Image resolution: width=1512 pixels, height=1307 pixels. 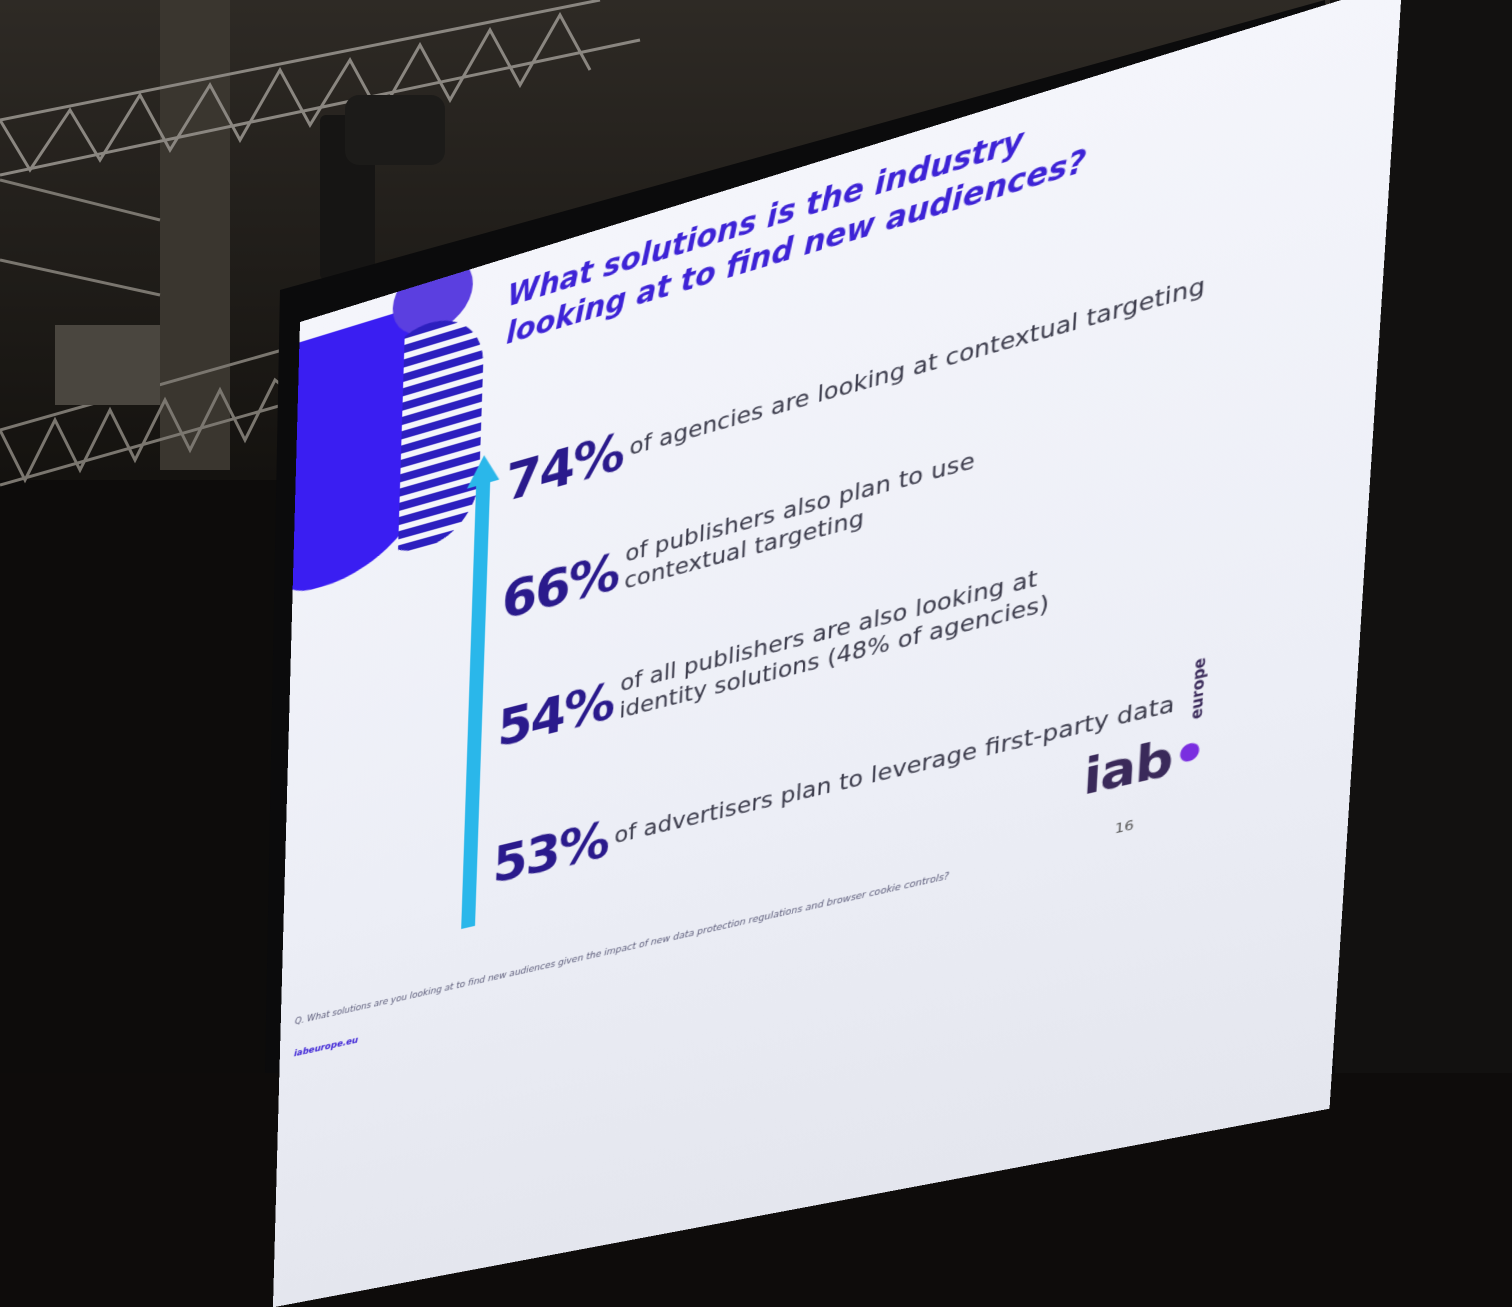 I want to click on up-arrow-shaft, so click(x=475, y=704).